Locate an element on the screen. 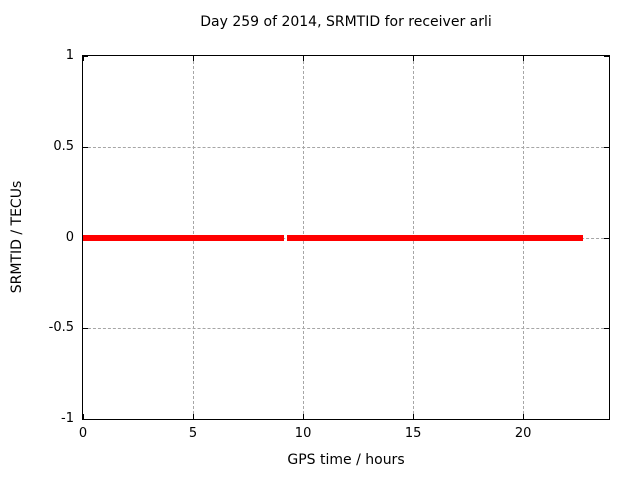 This screenshot has height=480, width=640. y-tick-label: 0 is located at coordinates (69, 237).